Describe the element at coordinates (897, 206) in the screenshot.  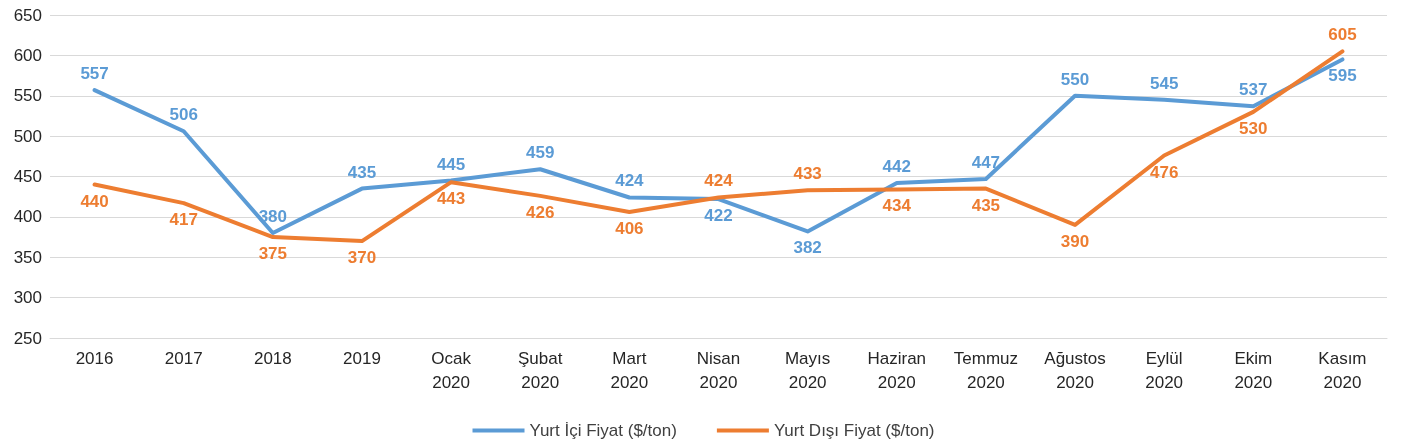
I see `data-label: 434` at that location.